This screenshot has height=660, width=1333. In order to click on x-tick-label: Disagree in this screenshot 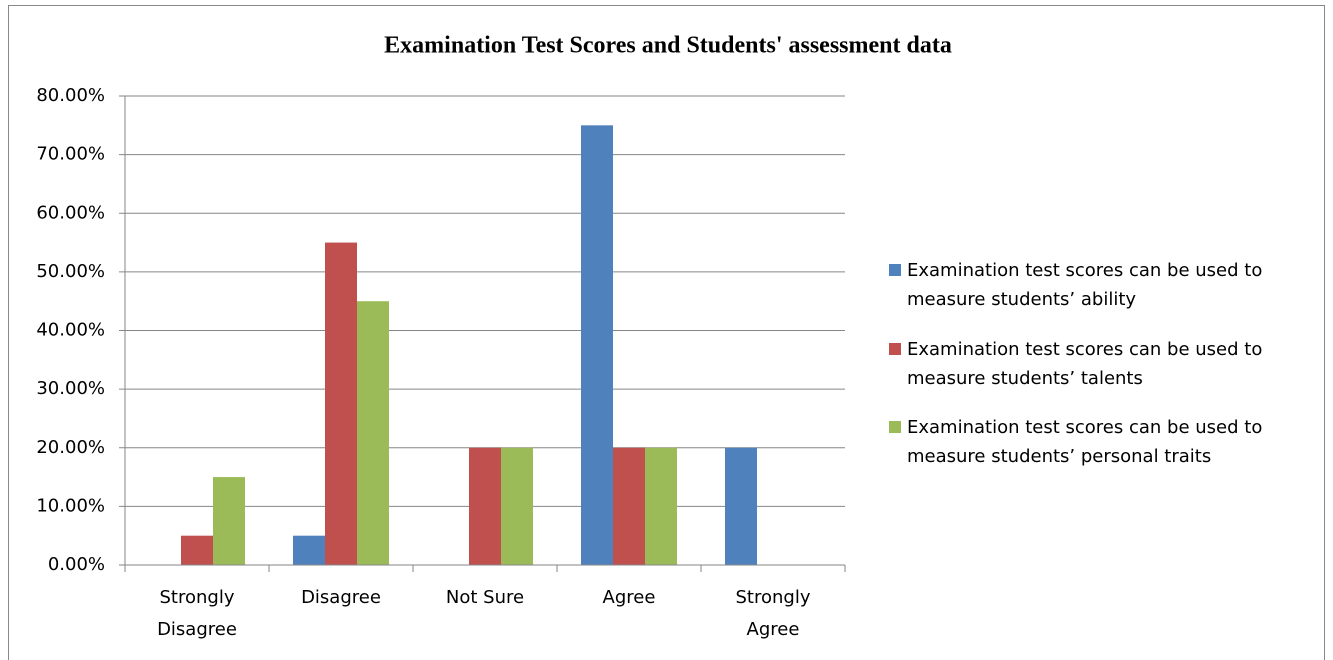, I will do `click(341, 597)`.